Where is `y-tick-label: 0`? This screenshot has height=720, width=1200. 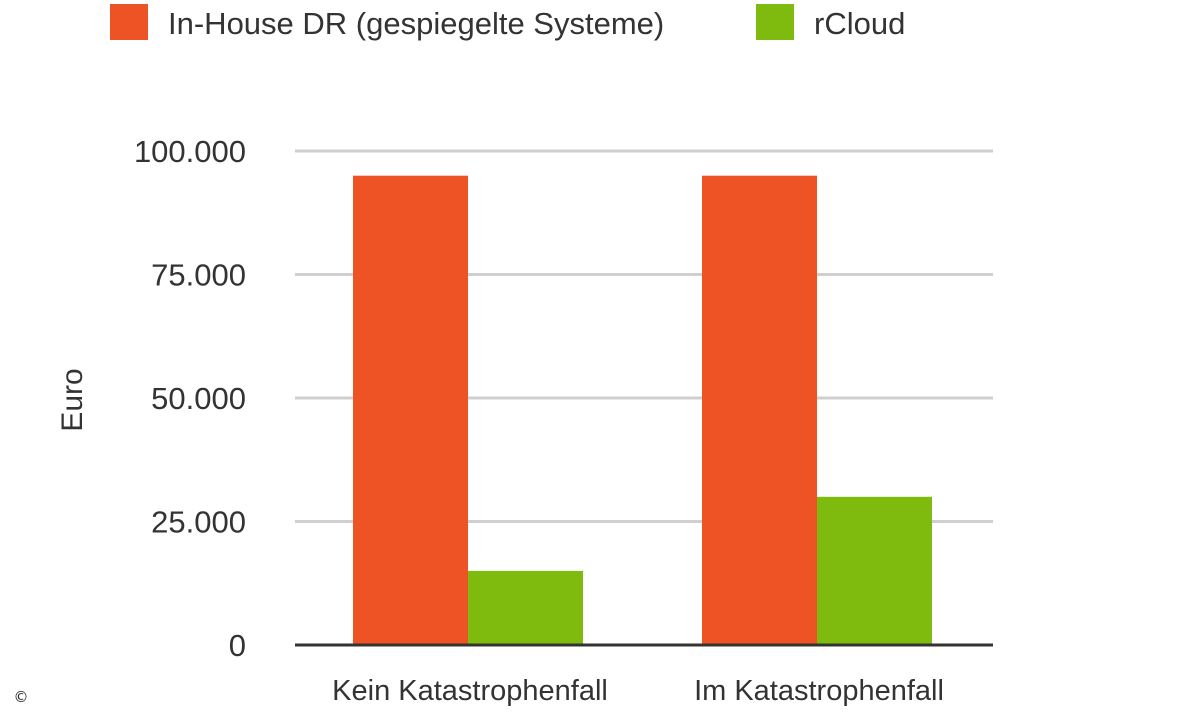 y-tick-label: 0 is located at coordinates (237, 645).